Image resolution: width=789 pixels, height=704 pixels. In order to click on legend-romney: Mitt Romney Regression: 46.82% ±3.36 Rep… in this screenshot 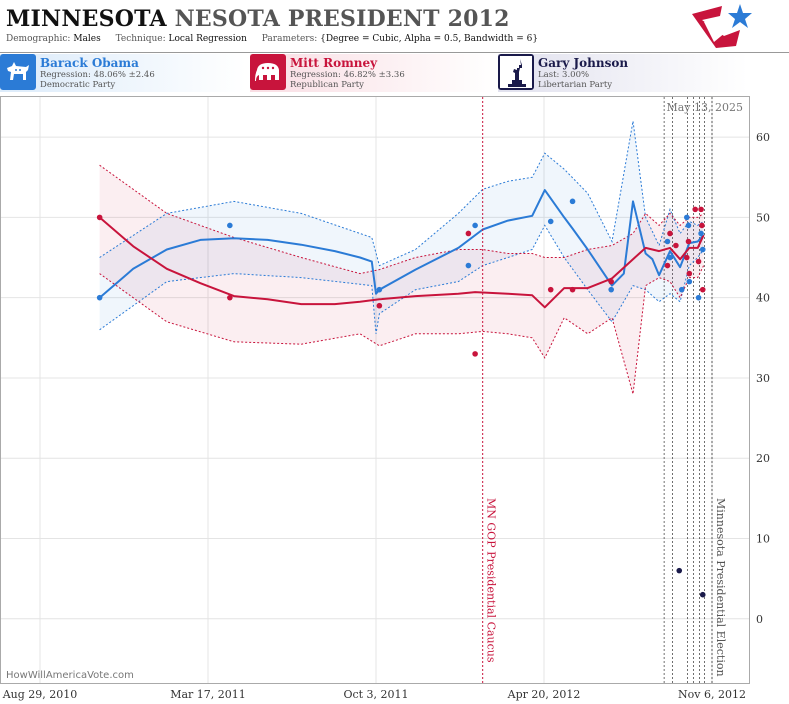, I will do `click(373, 73)`.